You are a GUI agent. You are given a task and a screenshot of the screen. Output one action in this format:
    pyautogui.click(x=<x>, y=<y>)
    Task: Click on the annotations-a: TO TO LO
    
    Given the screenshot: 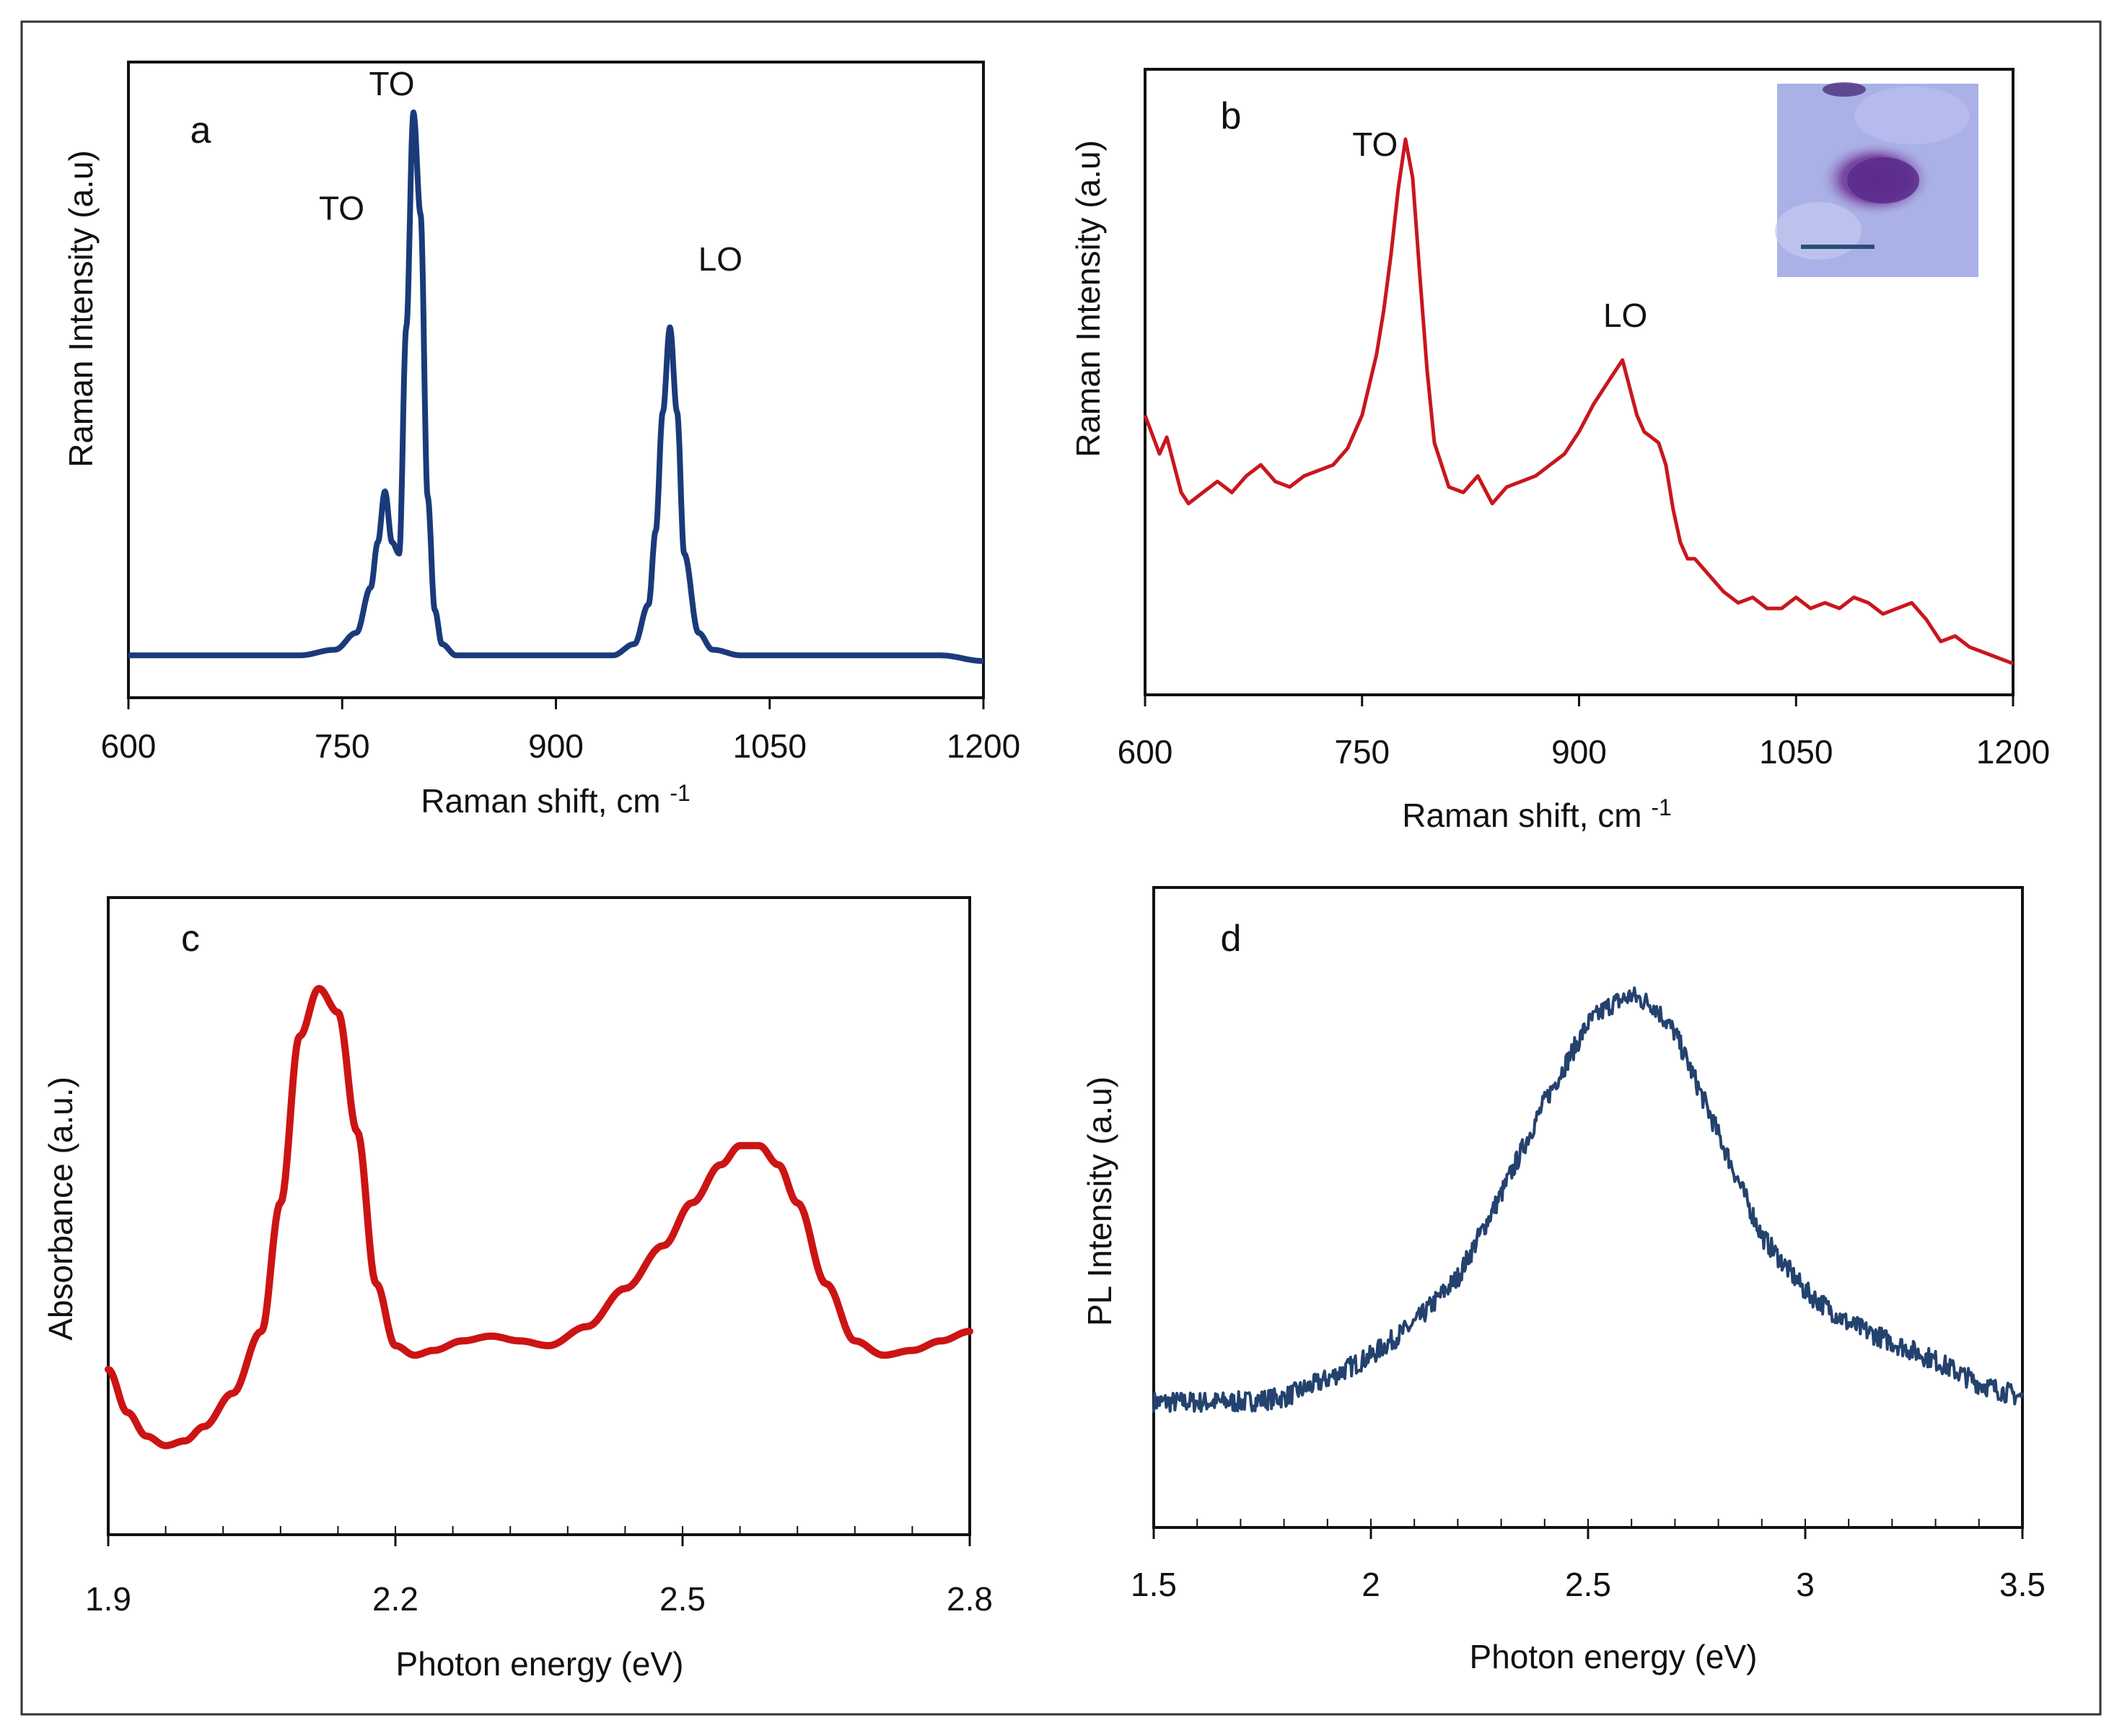 What is the action you would take?
    pyautogui.click(x=530, y=171)
    